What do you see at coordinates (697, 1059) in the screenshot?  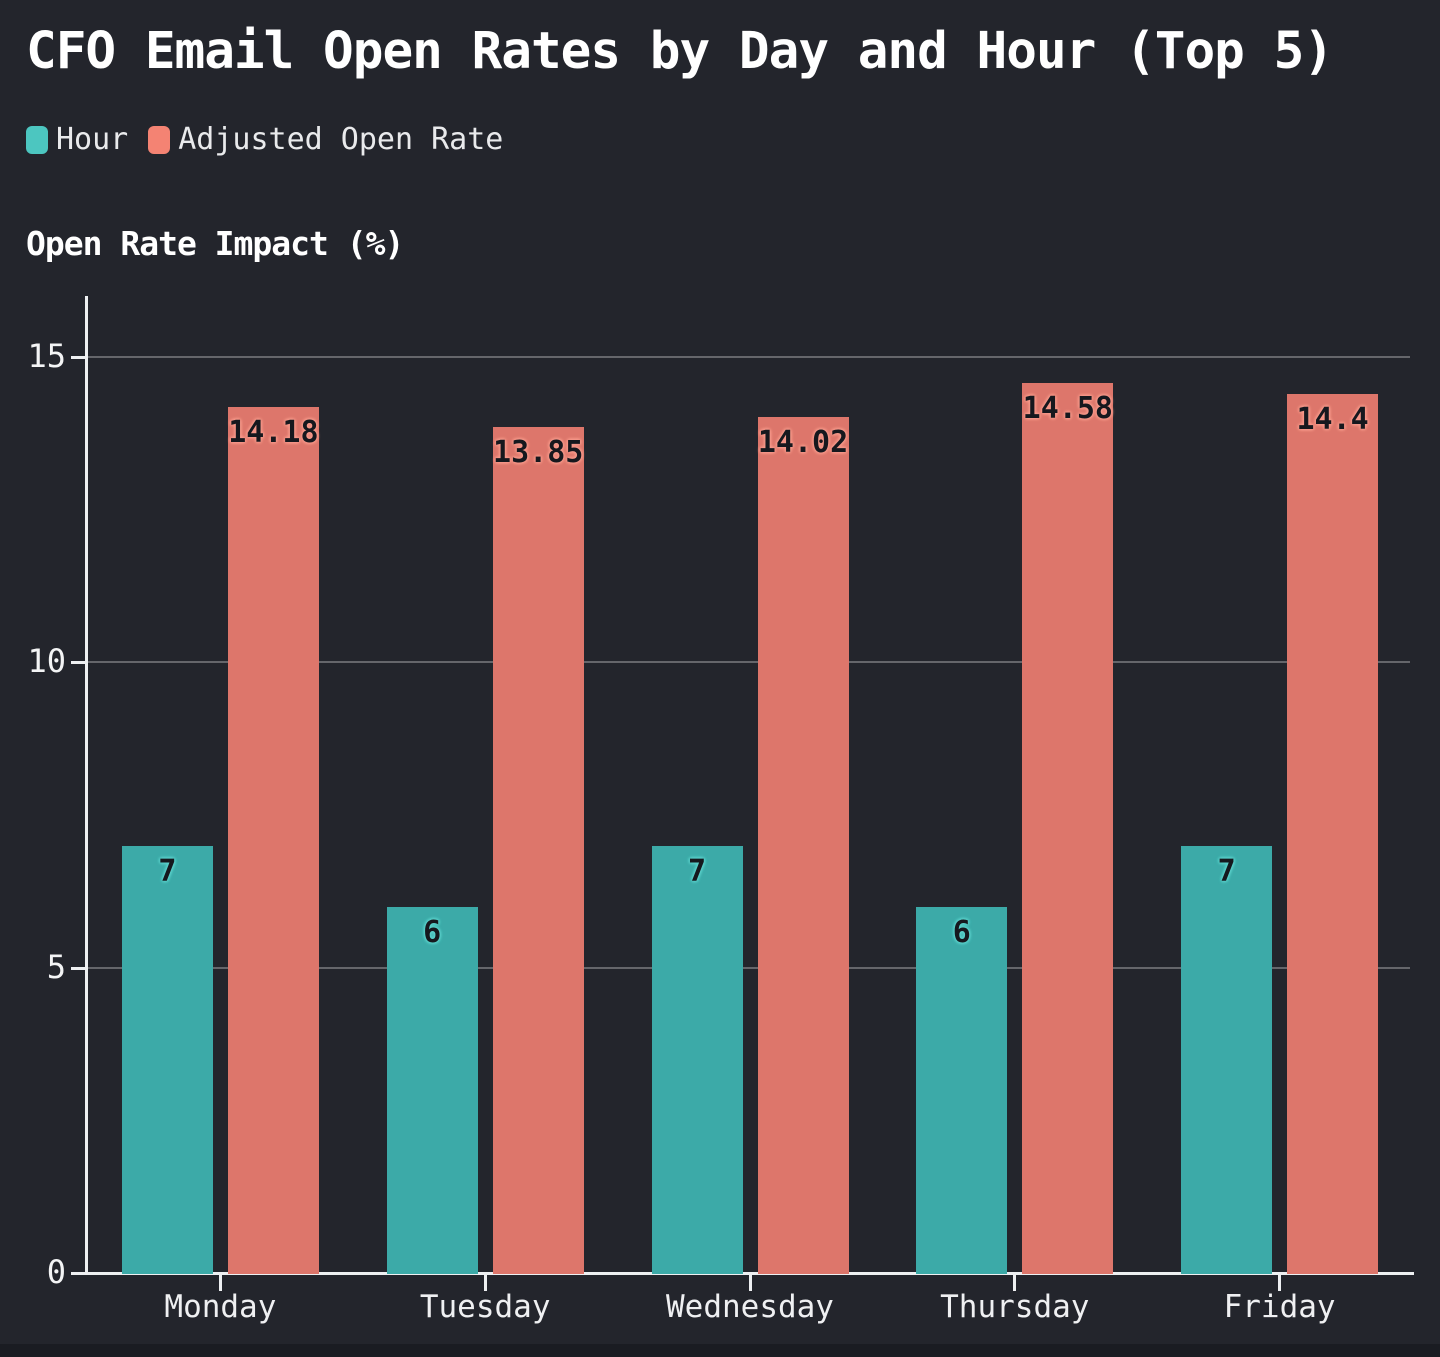 I see `bar-hour-wednesday` at bounding box center [697, 1059].